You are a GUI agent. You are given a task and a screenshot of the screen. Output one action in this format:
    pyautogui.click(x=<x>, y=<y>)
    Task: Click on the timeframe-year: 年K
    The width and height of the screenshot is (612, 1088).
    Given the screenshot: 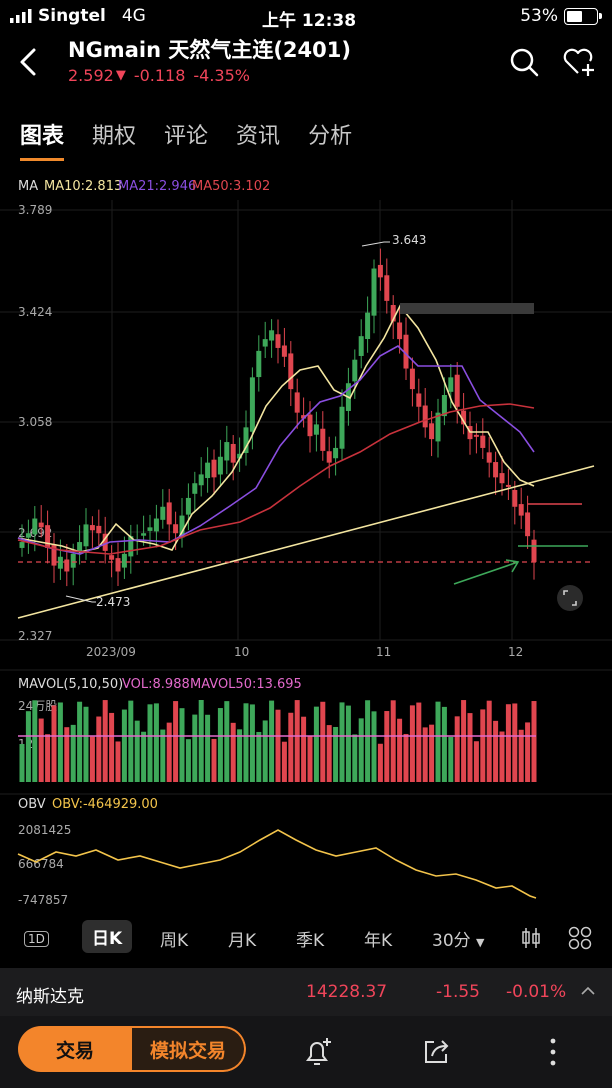 What is the action you would take?
    pyautogui.click(x=378, y=941)
    